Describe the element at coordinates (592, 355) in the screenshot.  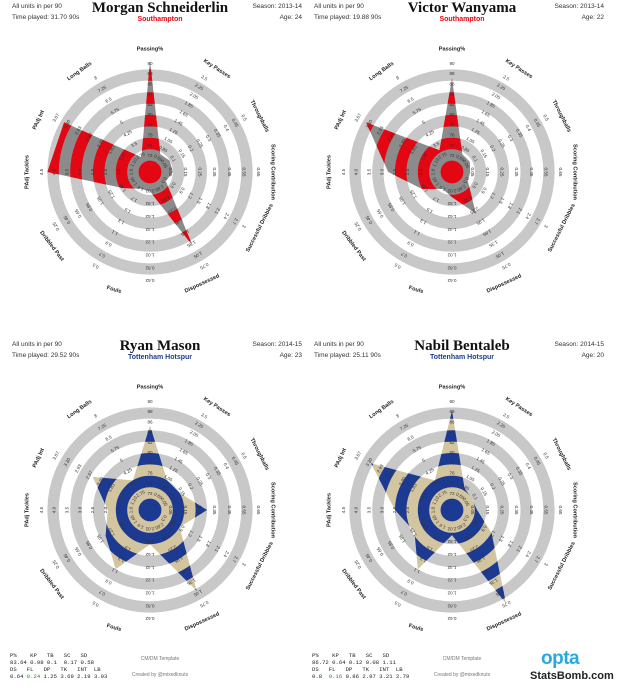
I see `age: Age: 20` at that location.